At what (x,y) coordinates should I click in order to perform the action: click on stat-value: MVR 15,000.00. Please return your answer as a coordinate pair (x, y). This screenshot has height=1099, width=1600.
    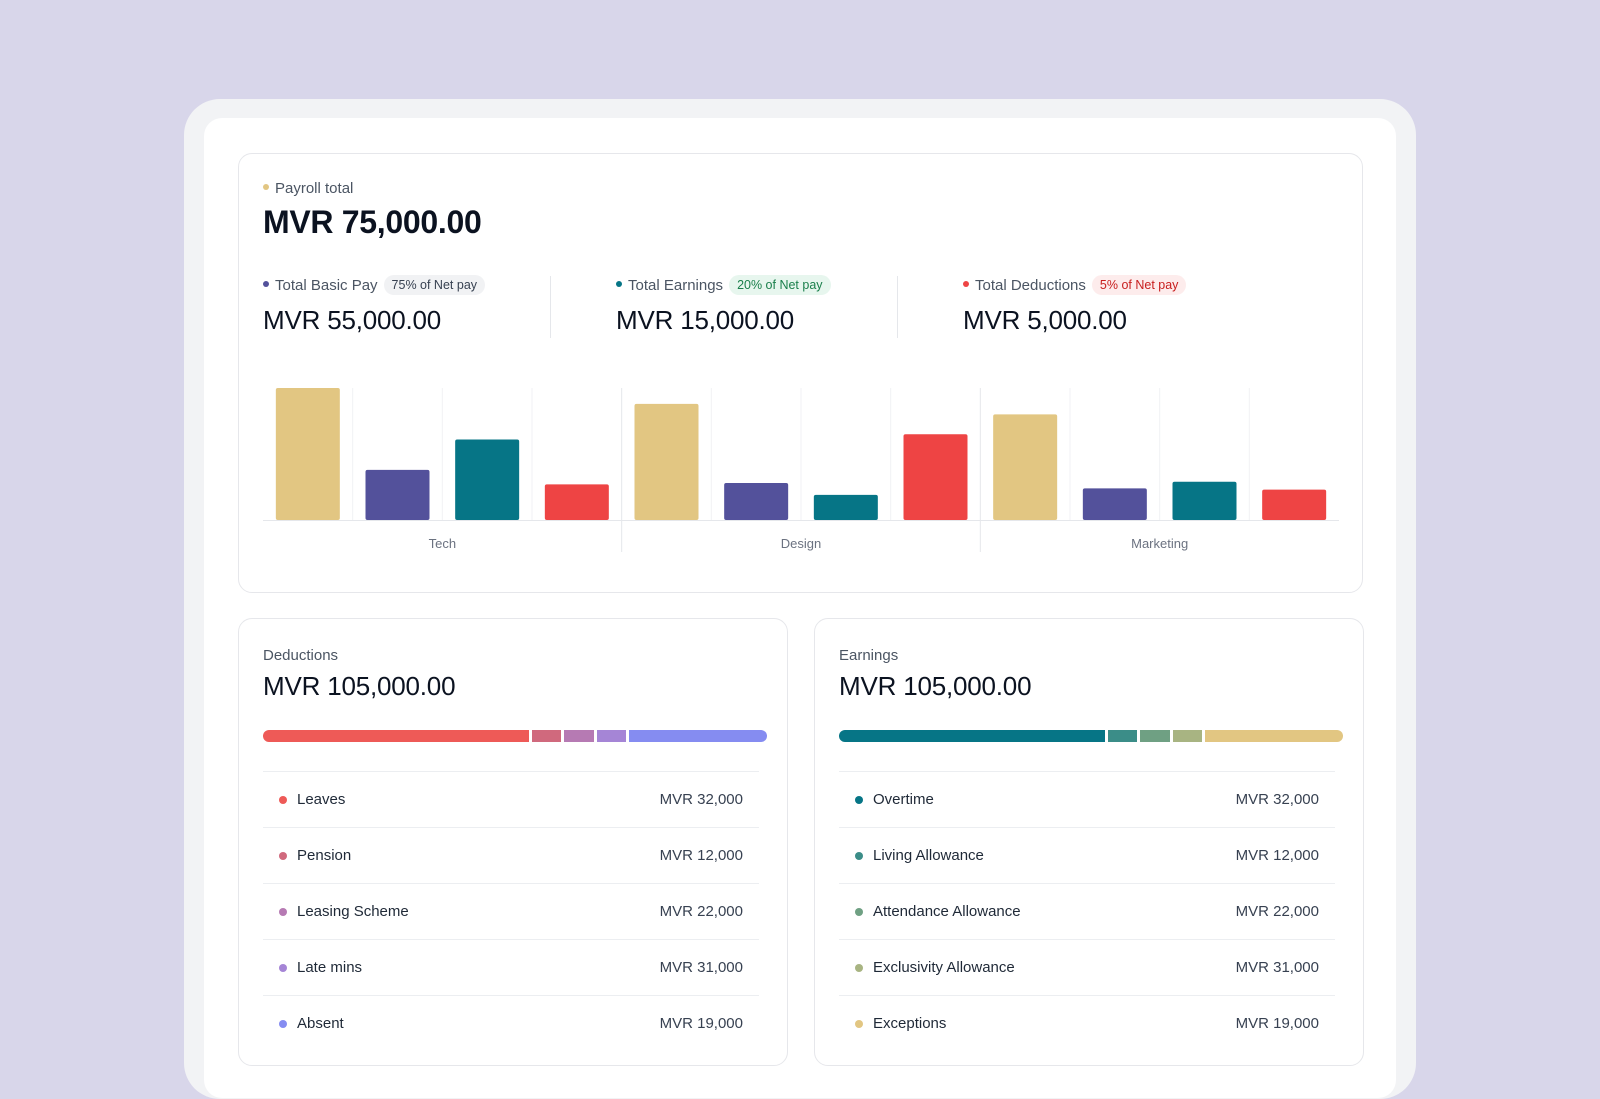
    Looking at the image, I should click on (705, 320).